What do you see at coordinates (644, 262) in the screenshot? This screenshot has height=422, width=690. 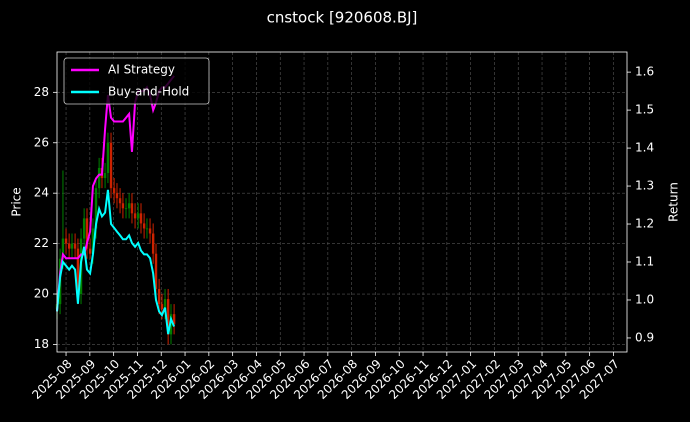 I see `y2-tick-label: 1.1` at bounding box center [644, 262].